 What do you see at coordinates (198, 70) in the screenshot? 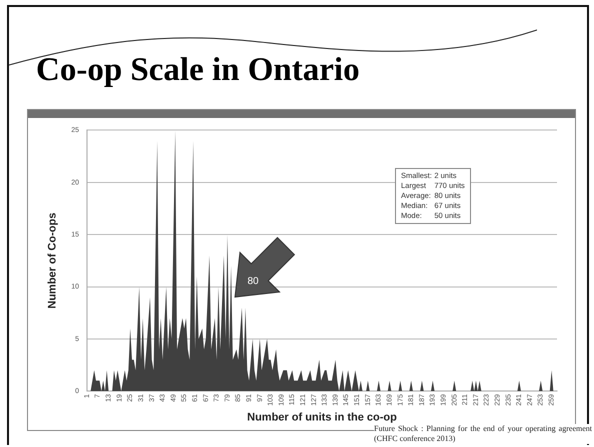
I see `chart-title: Co-op Scale in Ontario` at bounding box center [198, 70].